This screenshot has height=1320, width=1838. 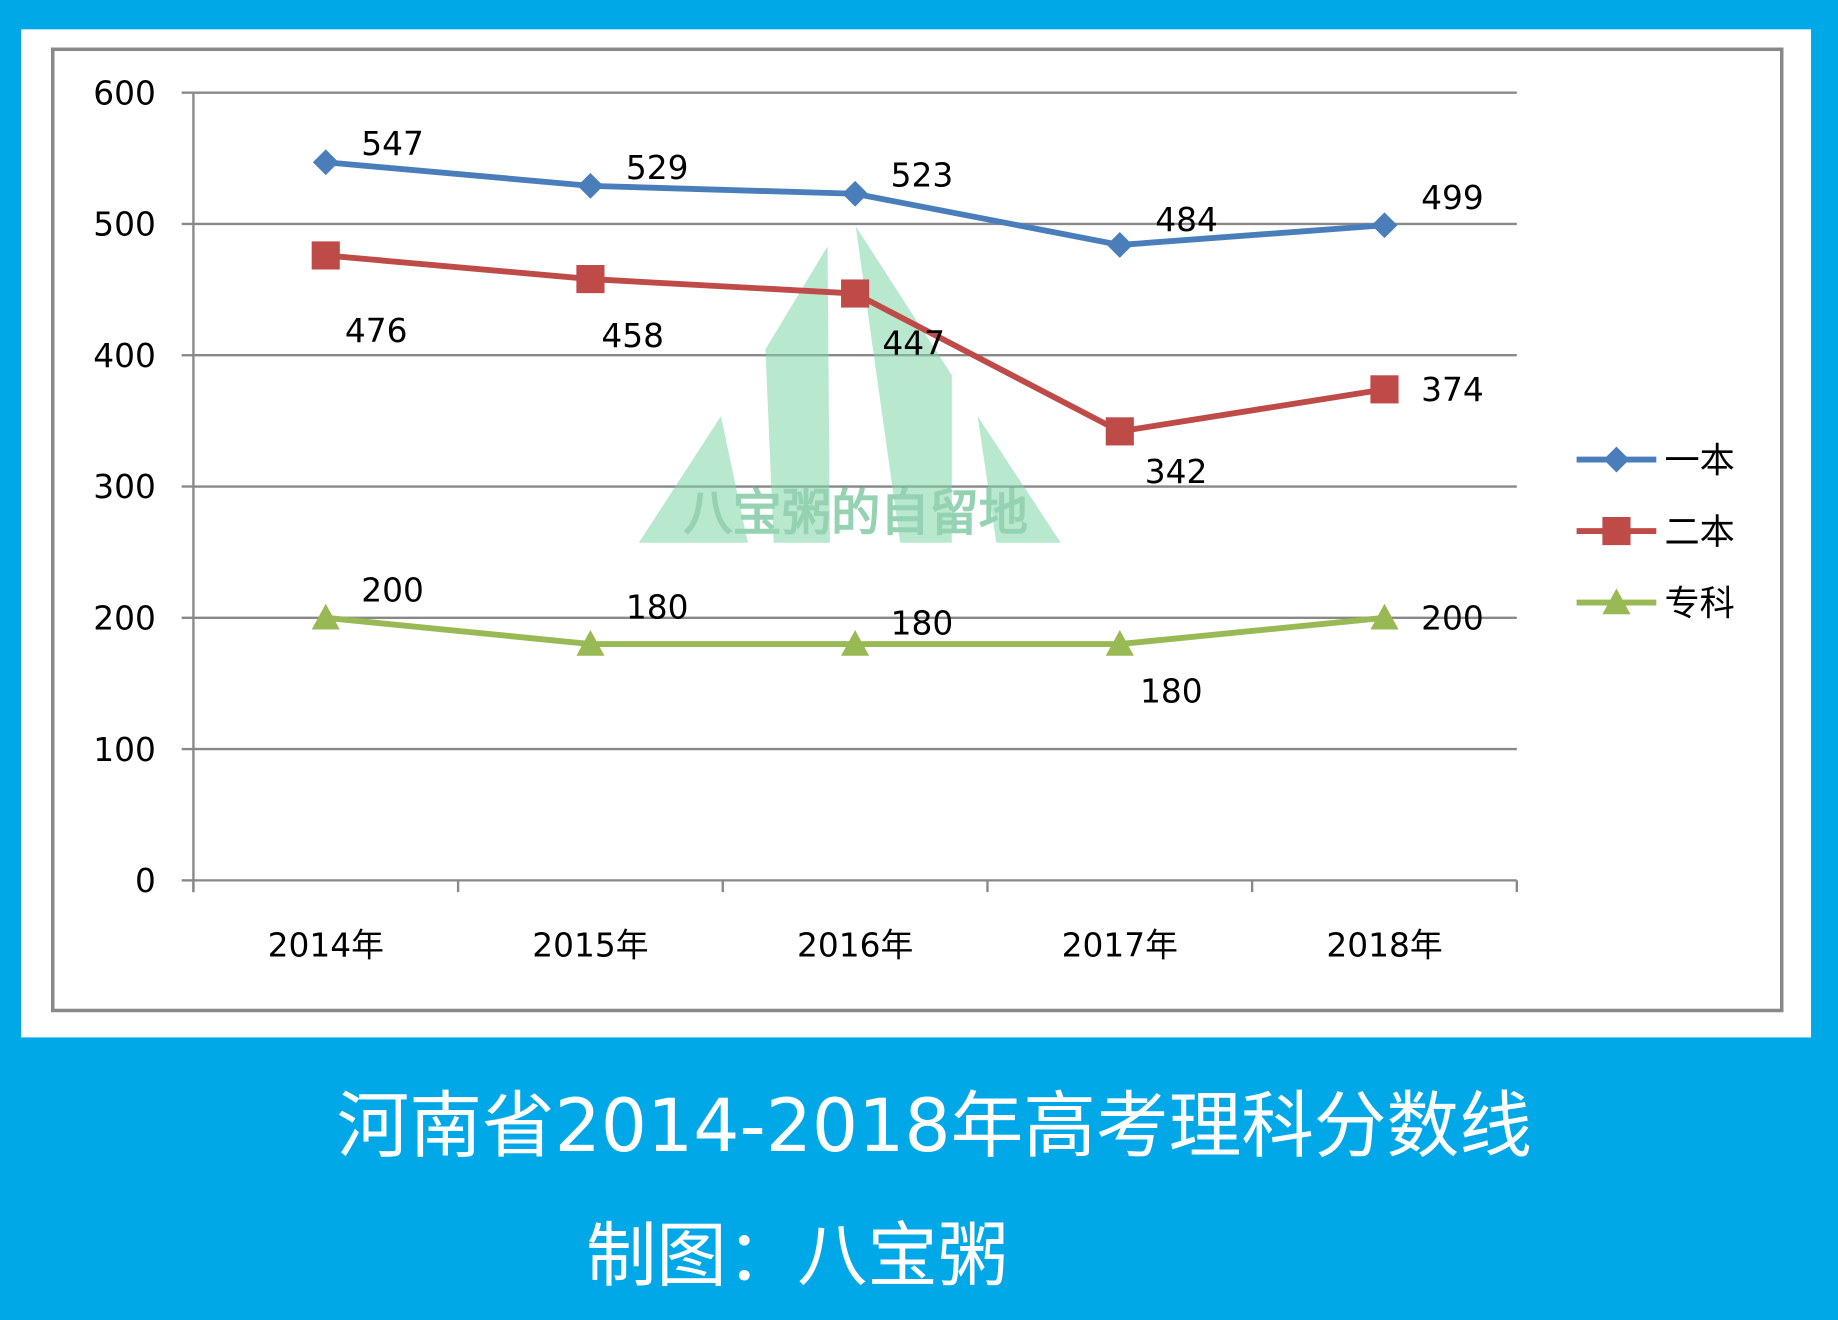 What do you see at coordinates (855, 513) in the screenshot?
I see `watermark-text: 八宝粥的自留地` at bounding box center [855, 513].